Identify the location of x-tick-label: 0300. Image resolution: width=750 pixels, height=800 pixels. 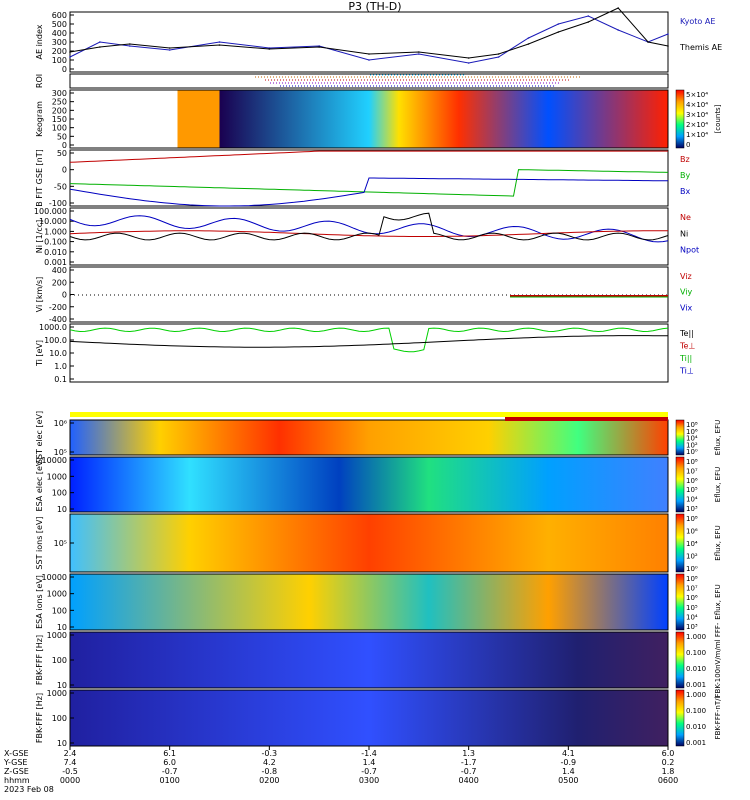
(369, 780).